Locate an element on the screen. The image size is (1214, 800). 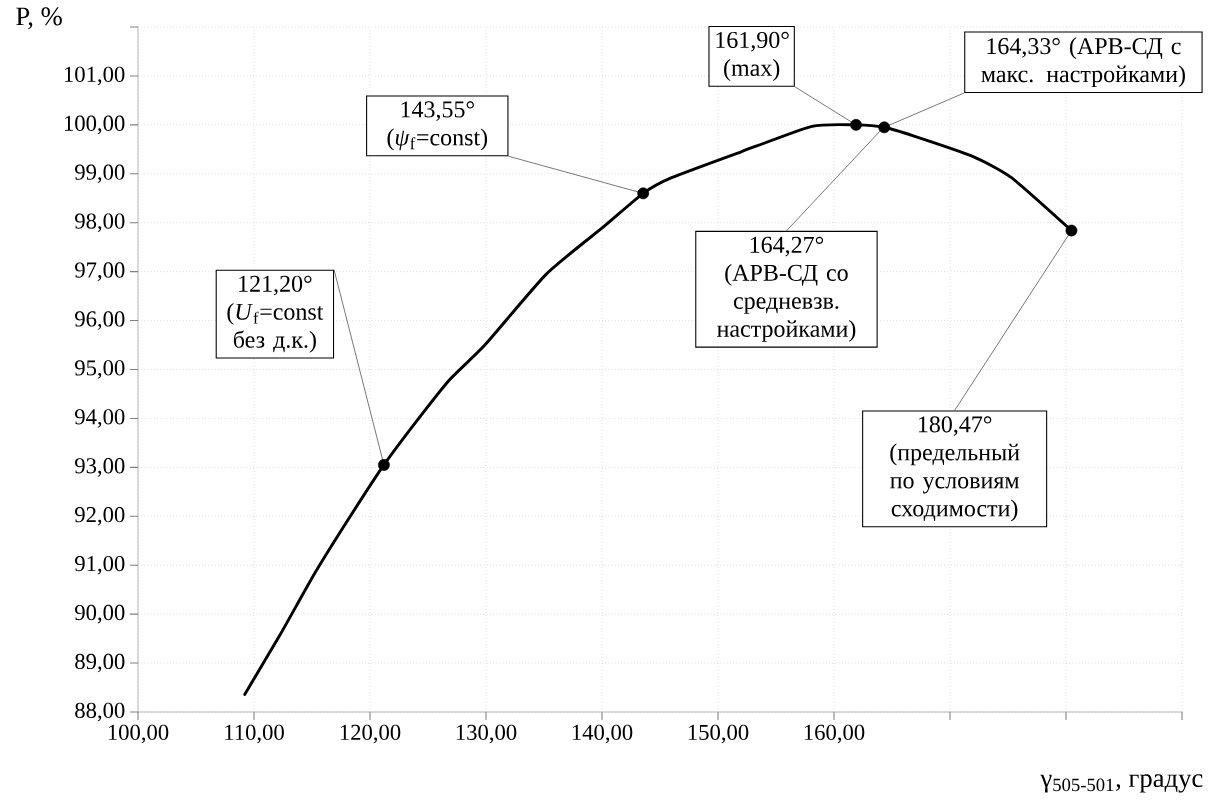
annotation: 161,90° (max) is located at coordinates (752, 56).